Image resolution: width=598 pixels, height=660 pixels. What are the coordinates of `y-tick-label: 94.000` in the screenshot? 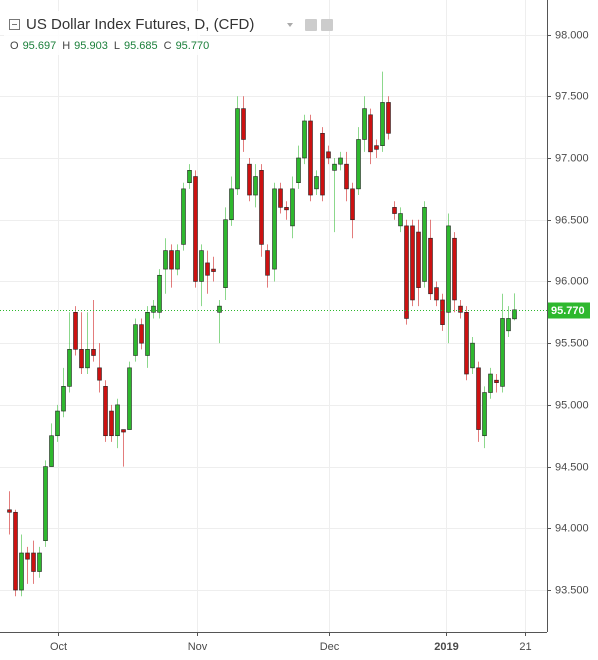 It's located at (572, 528).